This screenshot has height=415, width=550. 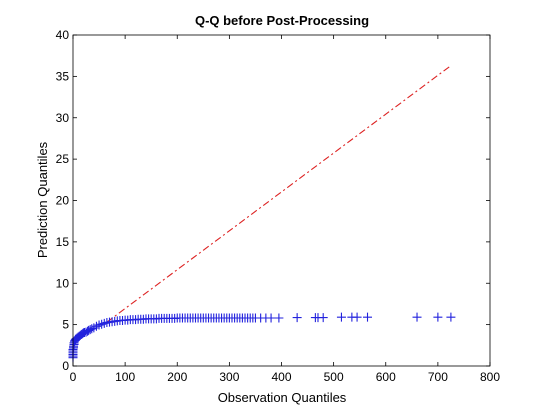 I want to click on y-tick-label: 15, so click(x=63, y=242).